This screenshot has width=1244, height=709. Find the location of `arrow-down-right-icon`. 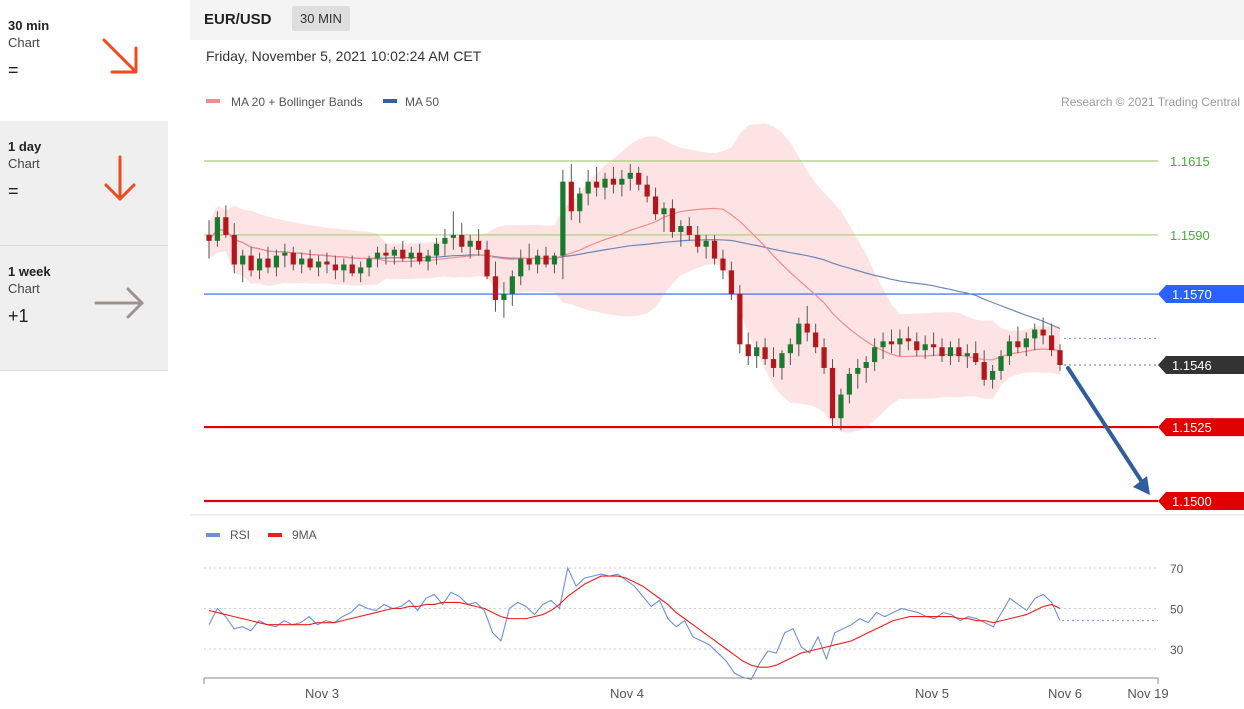

arrow-down-right-icon is located at coordinates (120, 57).